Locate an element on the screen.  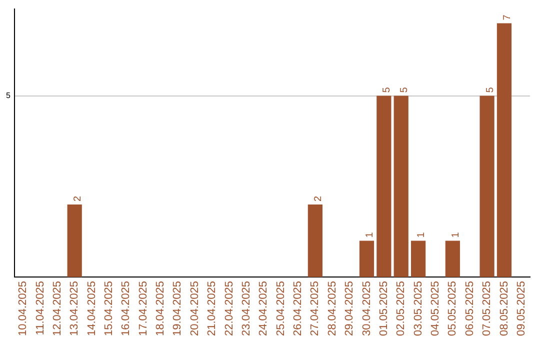
x-tick-label: 21.04.2025 is located at coordinates (212, 308).